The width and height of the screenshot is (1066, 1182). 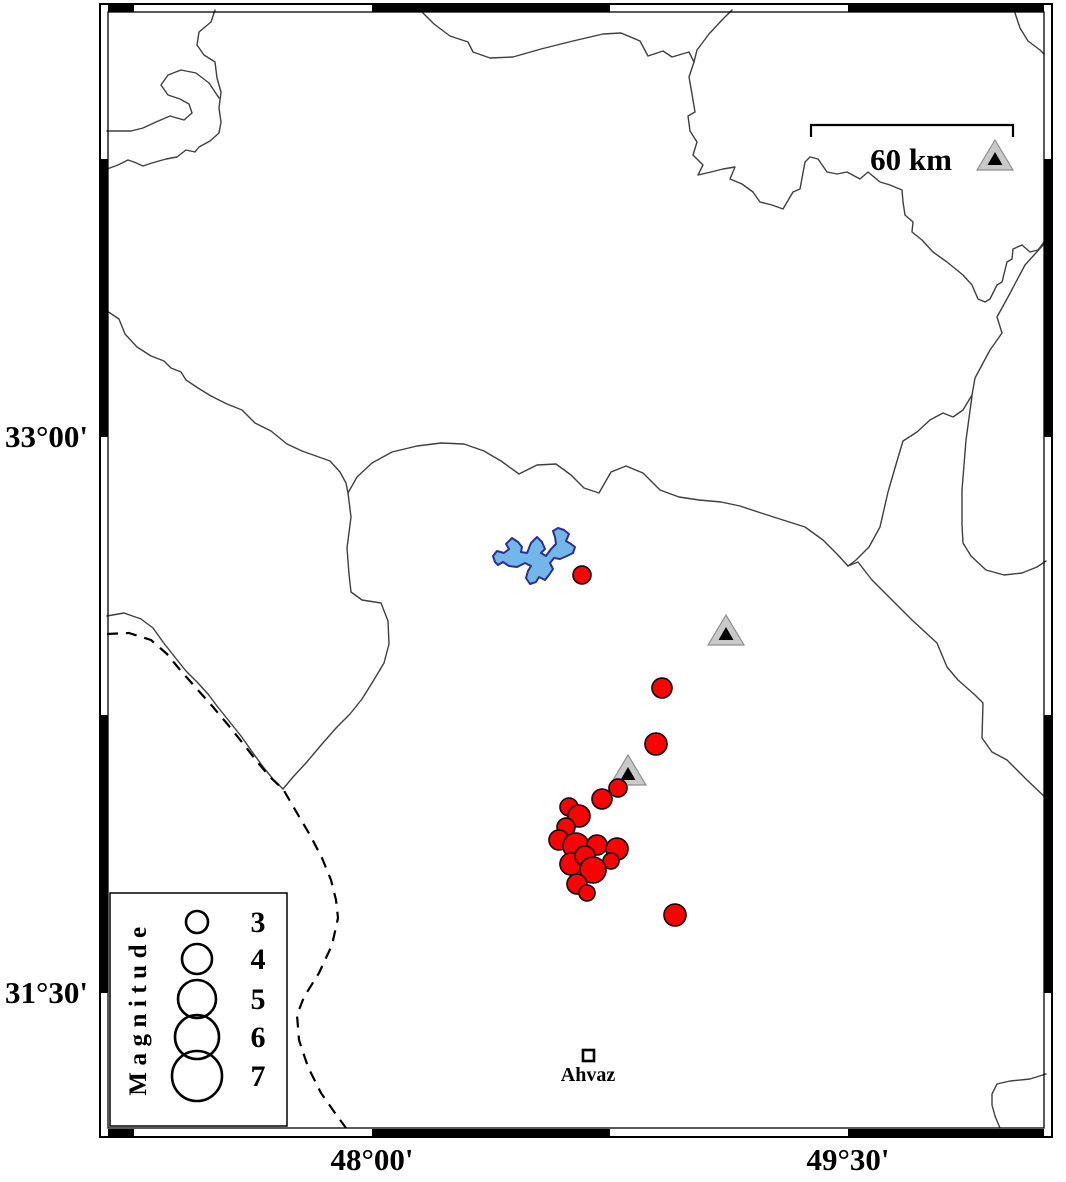 I want to click on city-marker, so click(x=588, y=1055).